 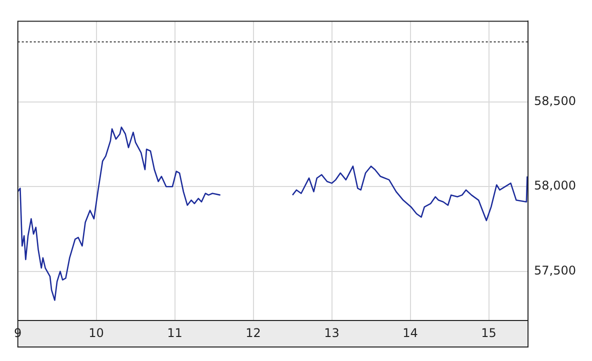 What do you see at coordinates (96, 333) in the screenshot?
I see `x-tick-label: 10` at bounding box center [96, 333].